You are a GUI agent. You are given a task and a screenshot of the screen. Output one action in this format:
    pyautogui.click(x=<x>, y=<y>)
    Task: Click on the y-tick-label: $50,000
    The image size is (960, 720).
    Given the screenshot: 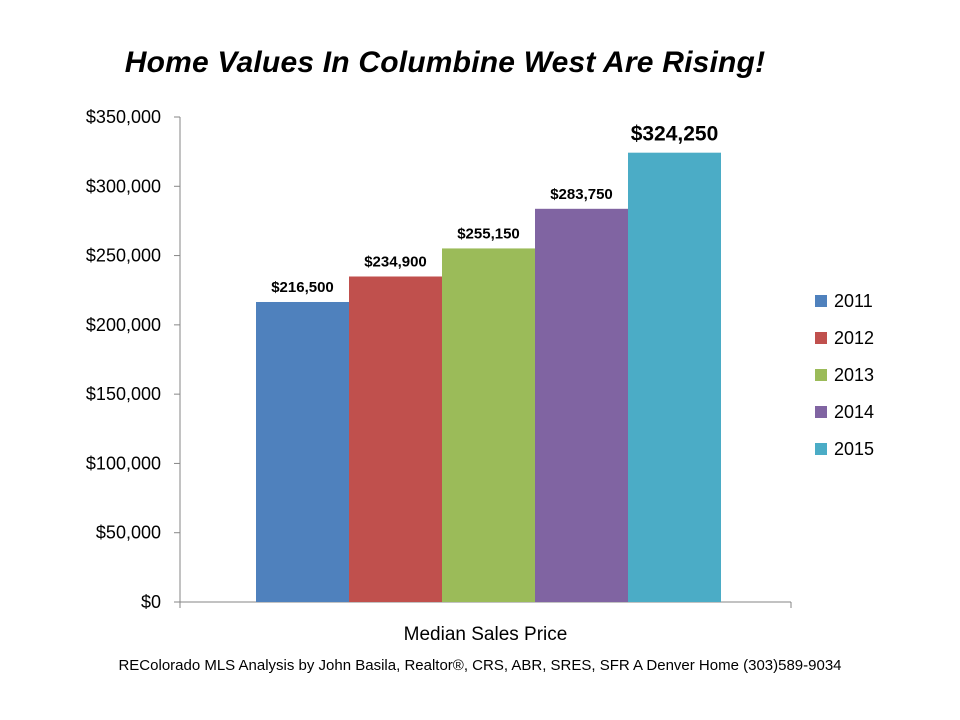 What is the action you would take?
    pyautogui.click(x=128, y=533)
    